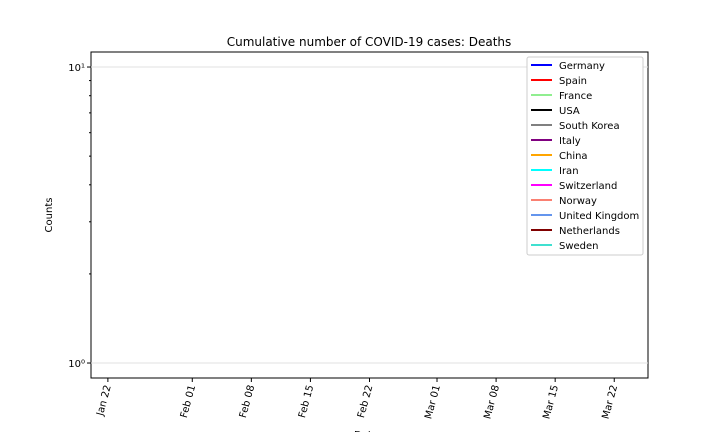 The image size is (720, 432). Describe the element at coordinates (366, 431) in the screenshot. I see `x-axis-label: Date` at that location.